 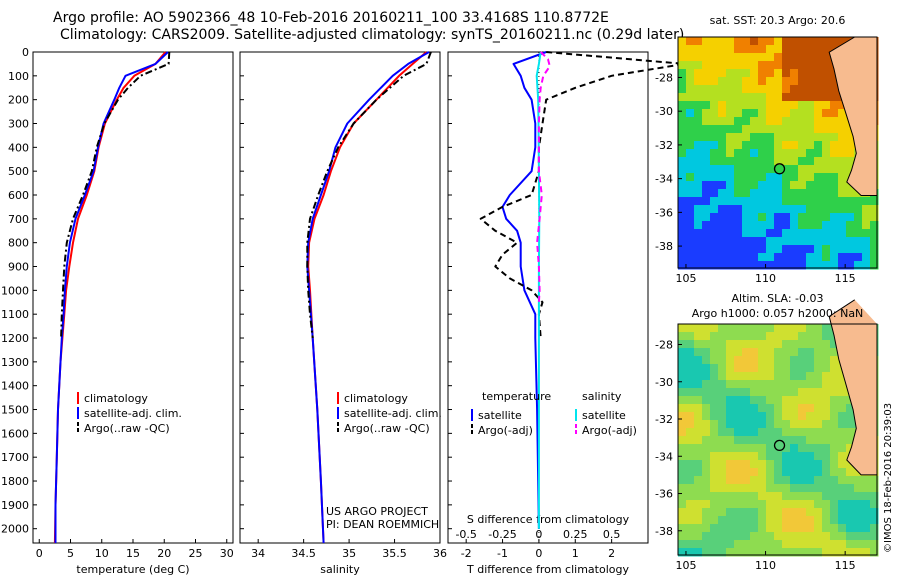 What do you see at coordinates (778, 313) in the screenshot?
I see `sla_map-subtitle: Argo h1000: 0.057 h2000: NaN` at bounding box center [778, 313].